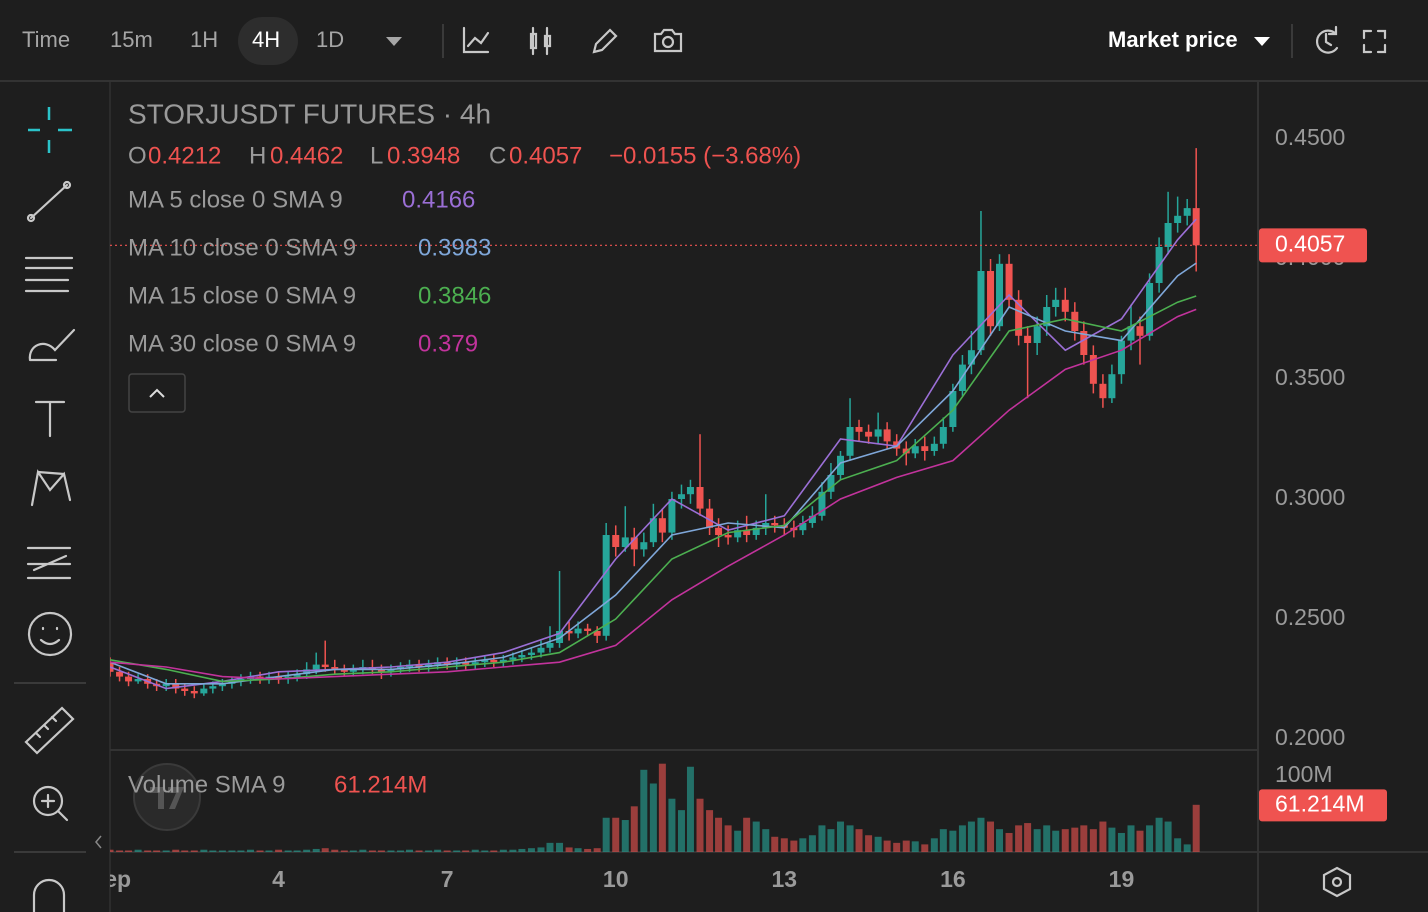 The image size is (1428, 912). I want to click on interval-button: 4H, so click(266, 39).